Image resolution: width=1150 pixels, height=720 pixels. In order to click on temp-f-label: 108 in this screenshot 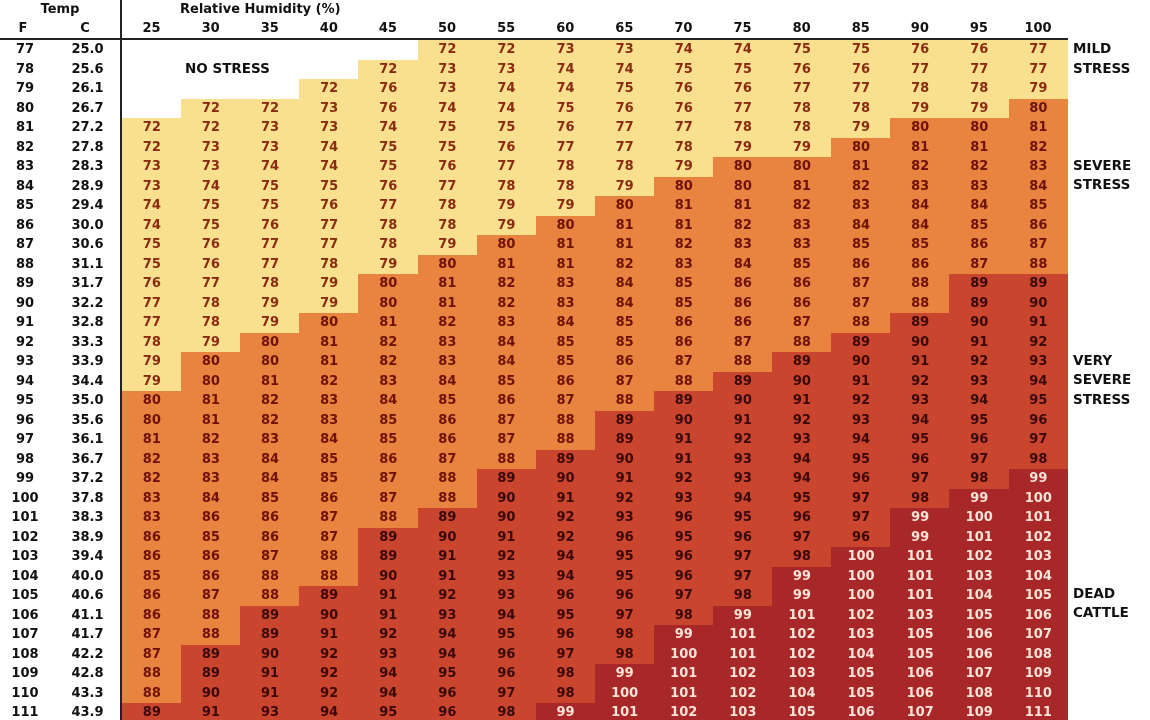, I will do `click(25, 654)`.